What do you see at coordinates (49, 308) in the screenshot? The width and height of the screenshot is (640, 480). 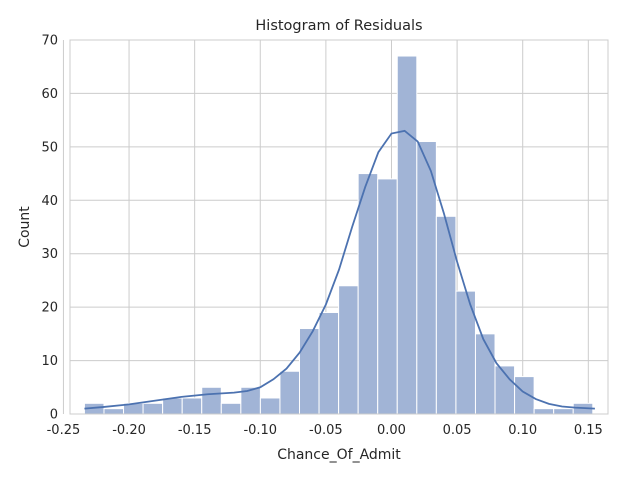 I see `y-tick-label: 20` at bounding box center [49, 308].